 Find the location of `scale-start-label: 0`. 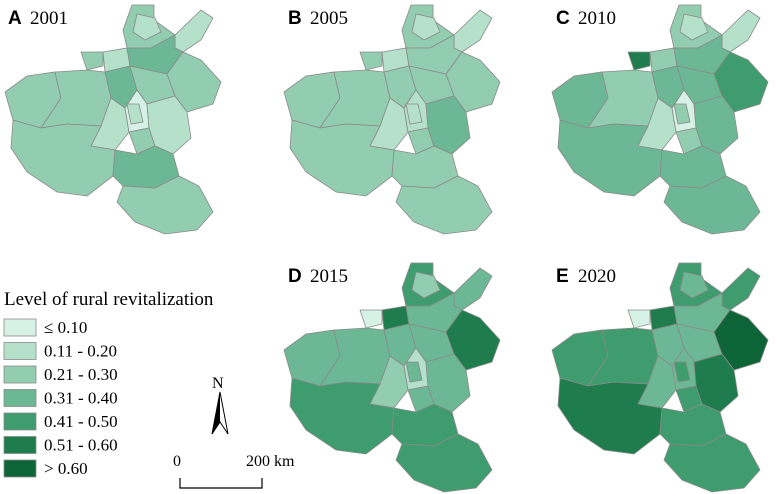

scale-start-label: 0 is located at coordinates (177, 461).